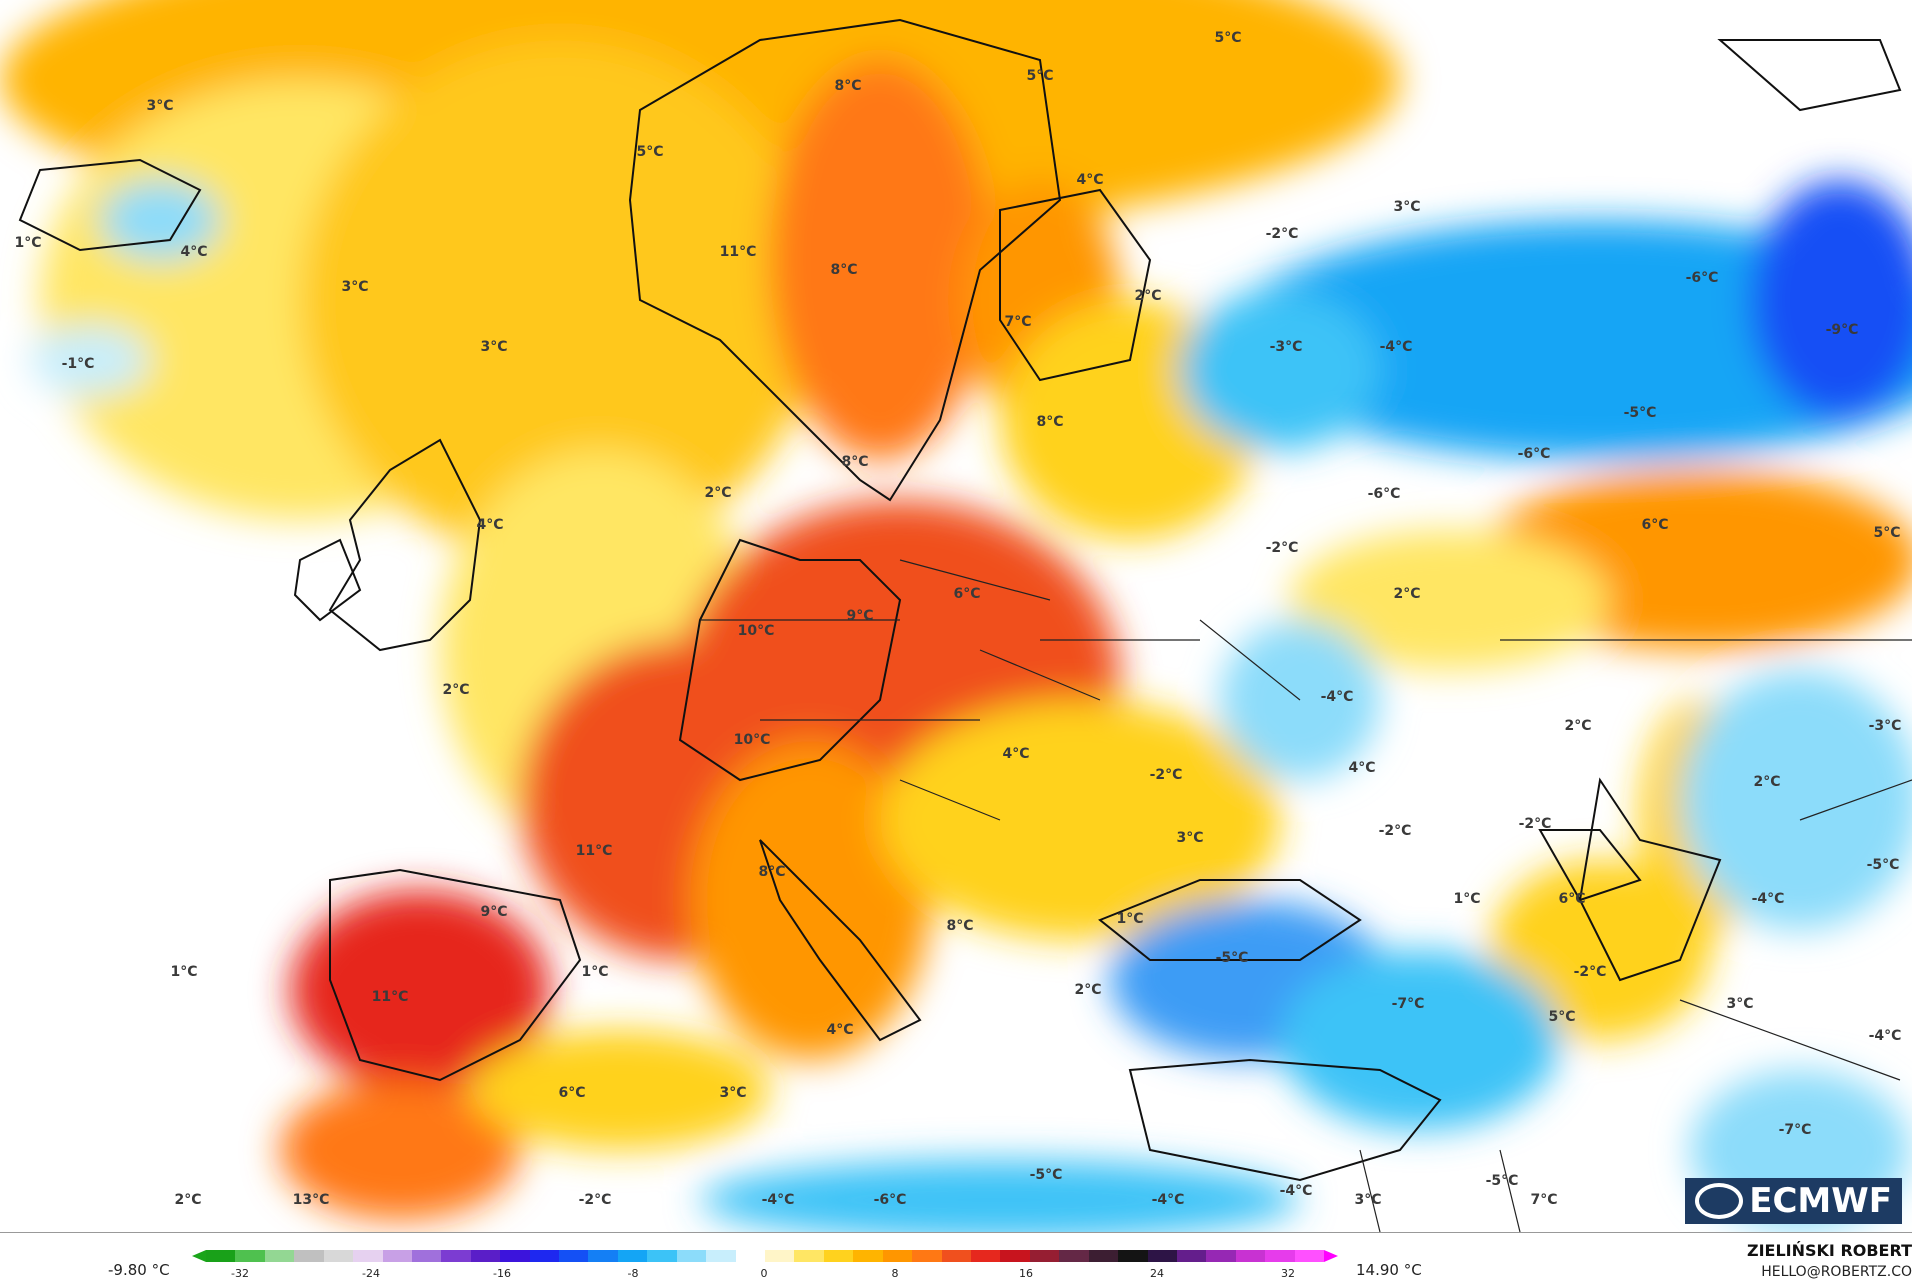  I want to click on colorbar-cells, so click(765, 1256).